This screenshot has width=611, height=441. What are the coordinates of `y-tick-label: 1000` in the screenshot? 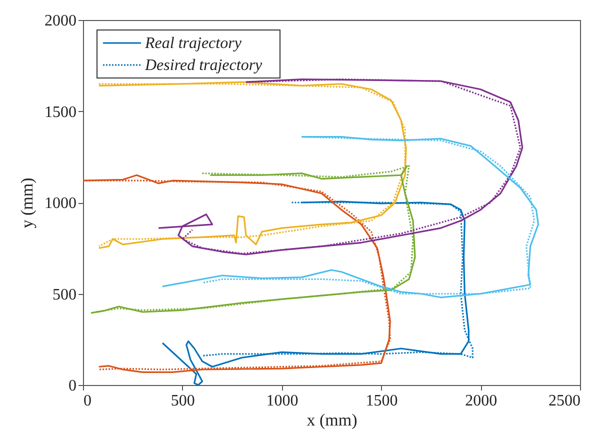 It's located at (60, 203).